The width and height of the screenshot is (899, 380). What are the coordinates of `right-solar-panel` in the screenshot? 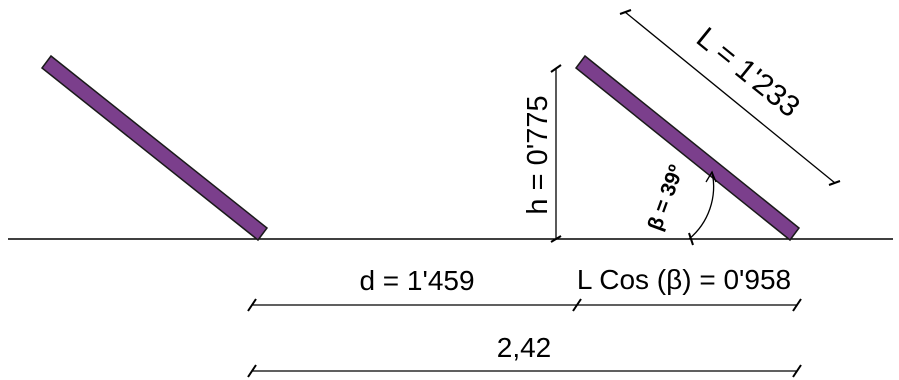 It's located at (687, 148).